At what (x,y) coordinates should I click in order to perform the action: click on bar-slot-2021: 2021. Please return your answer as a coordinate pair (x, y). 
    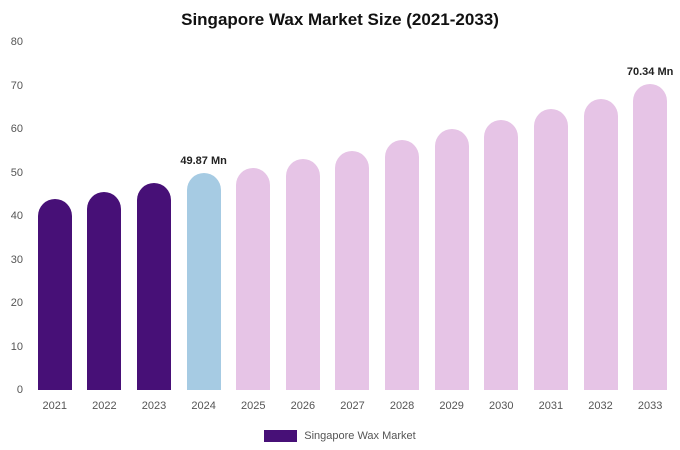
    Looking at the image, I should click on (55, 227).